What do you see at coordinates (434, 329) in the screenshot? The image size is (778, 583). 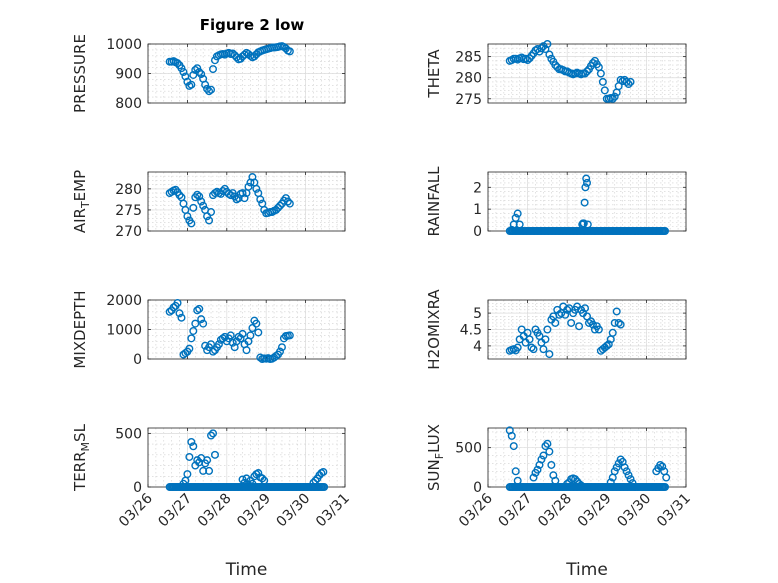 I see `y-axis-label: H2OMIXRA` at bounding box center [434, 329].